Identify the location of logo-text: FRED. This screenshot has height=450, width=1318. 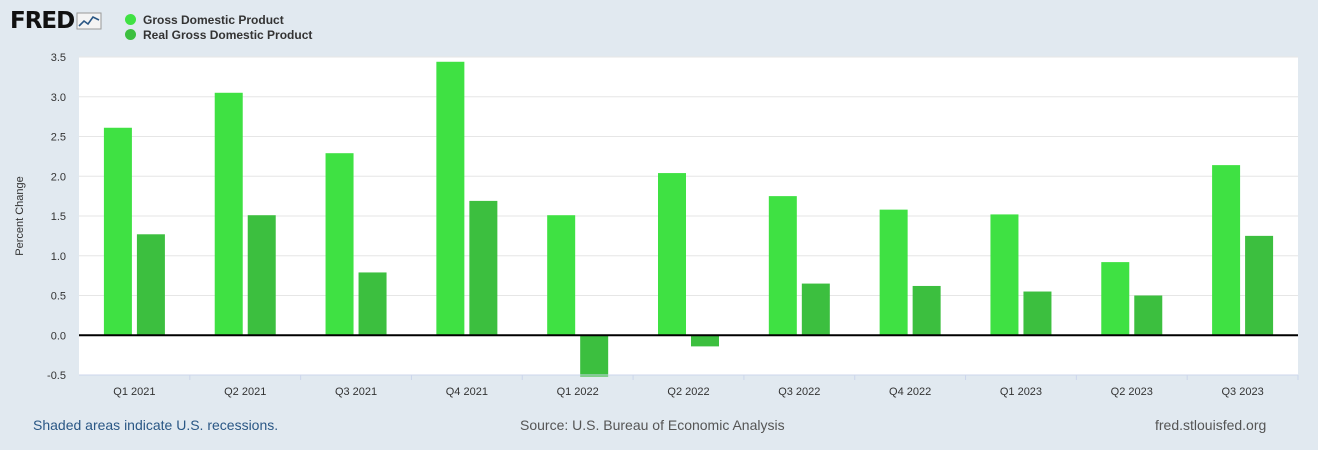
(42, 21).